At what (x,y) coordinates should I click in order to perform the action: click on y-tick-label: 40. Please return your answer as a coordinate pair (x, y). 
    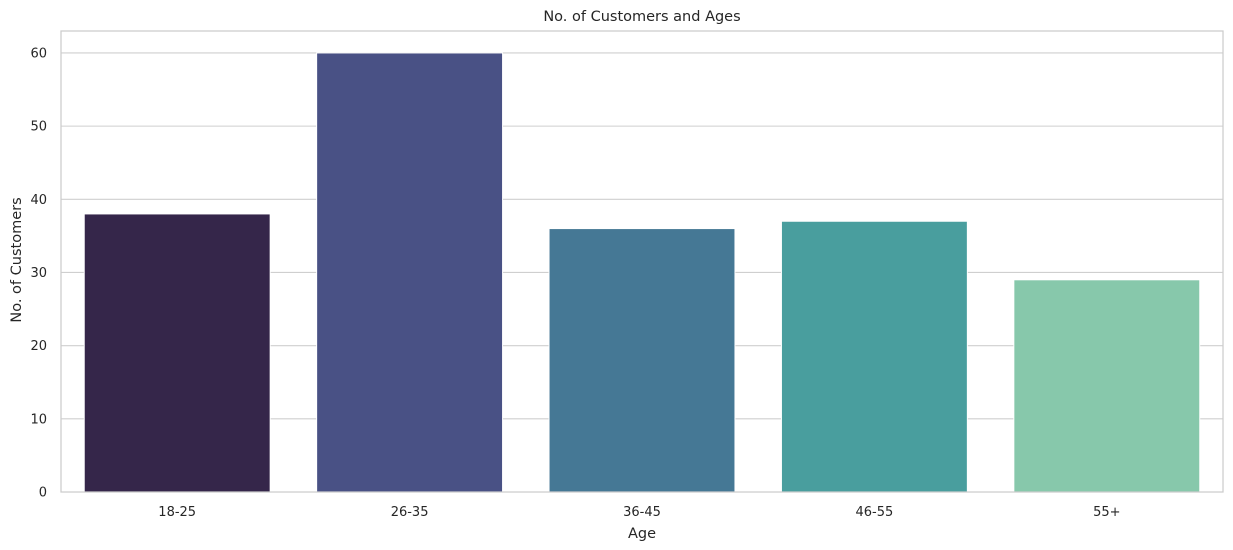
    Looking at the image, I should click on (38, 200).